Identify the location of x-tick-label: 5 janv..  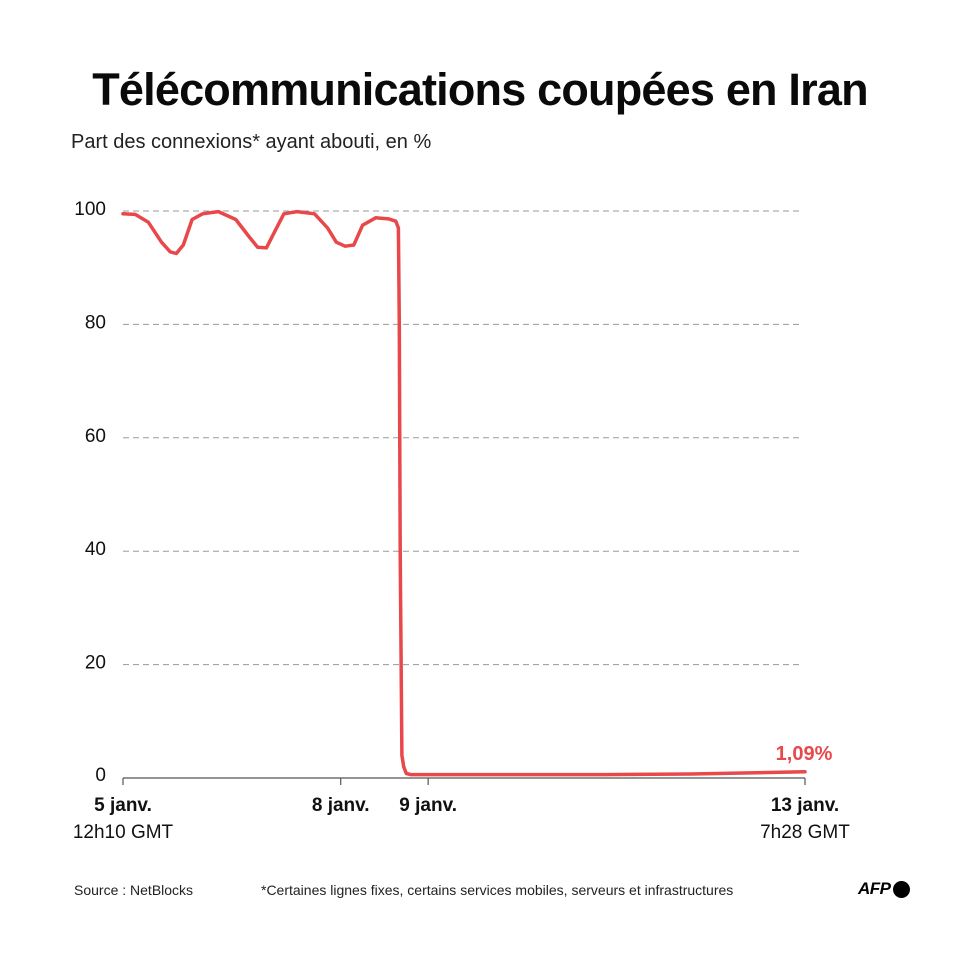
(123, 805).